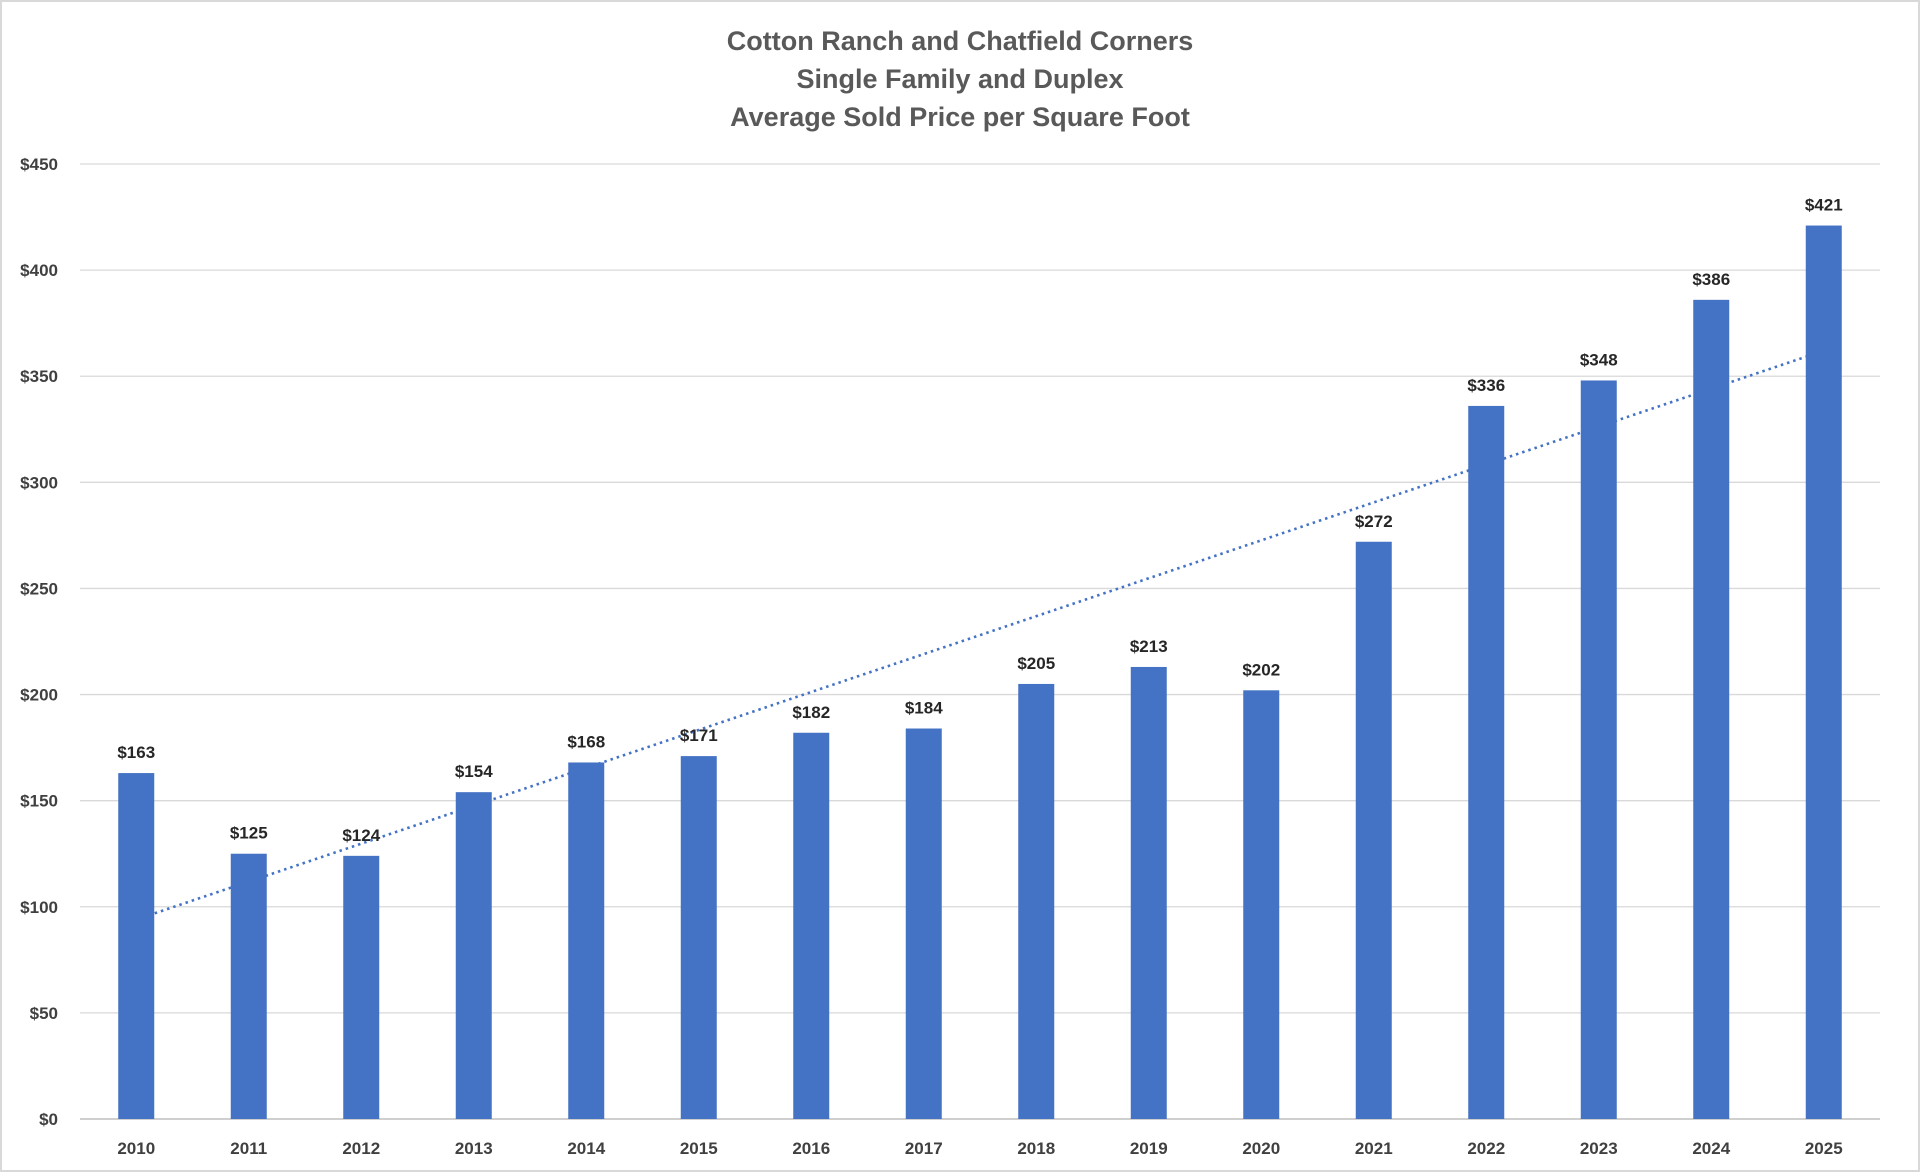 This screenshot has width=1920, height=1172. I want to click on data-label-2023: $348, so click(1599, 359).